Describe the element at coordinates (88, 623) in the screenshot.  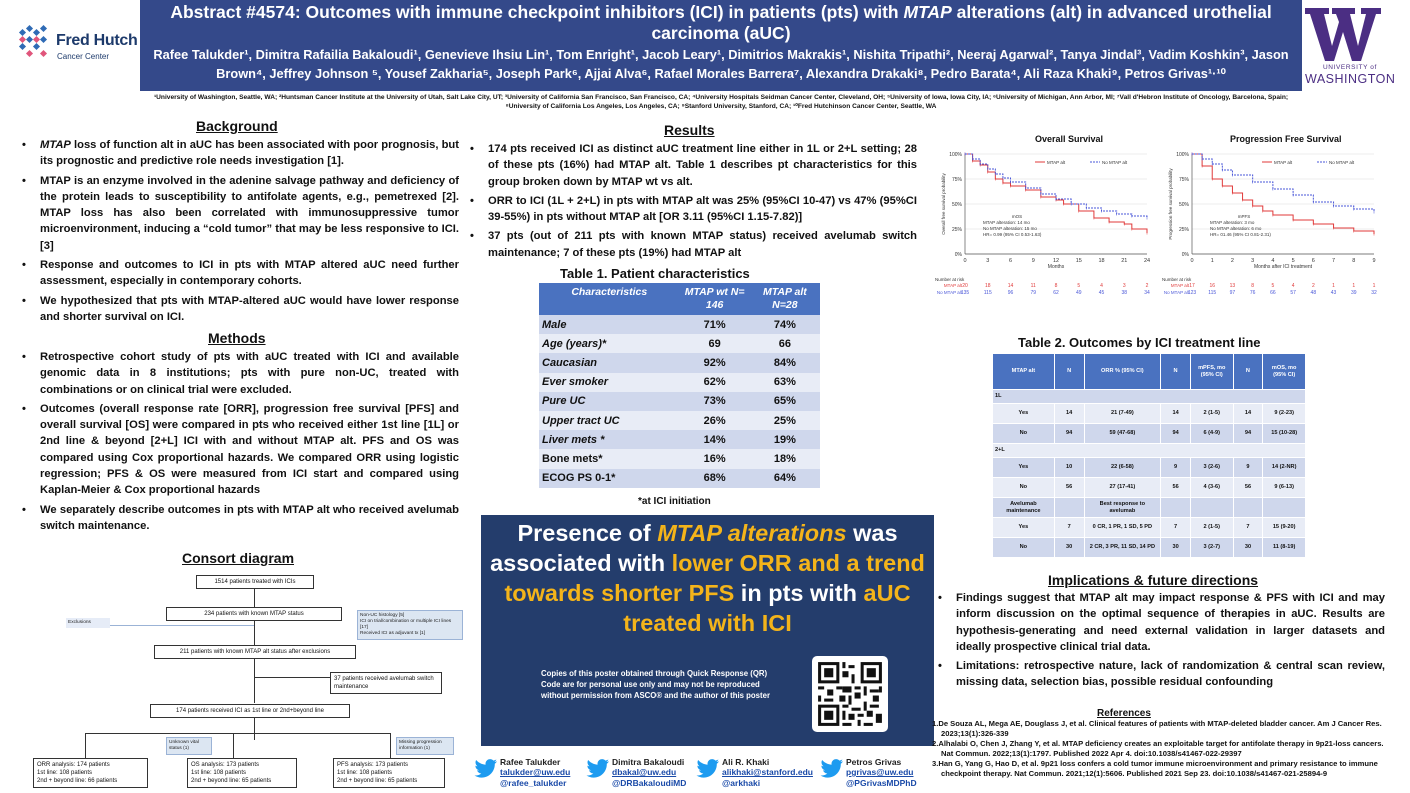
I see `consort-exclusions-label: Exclusions` at that location.